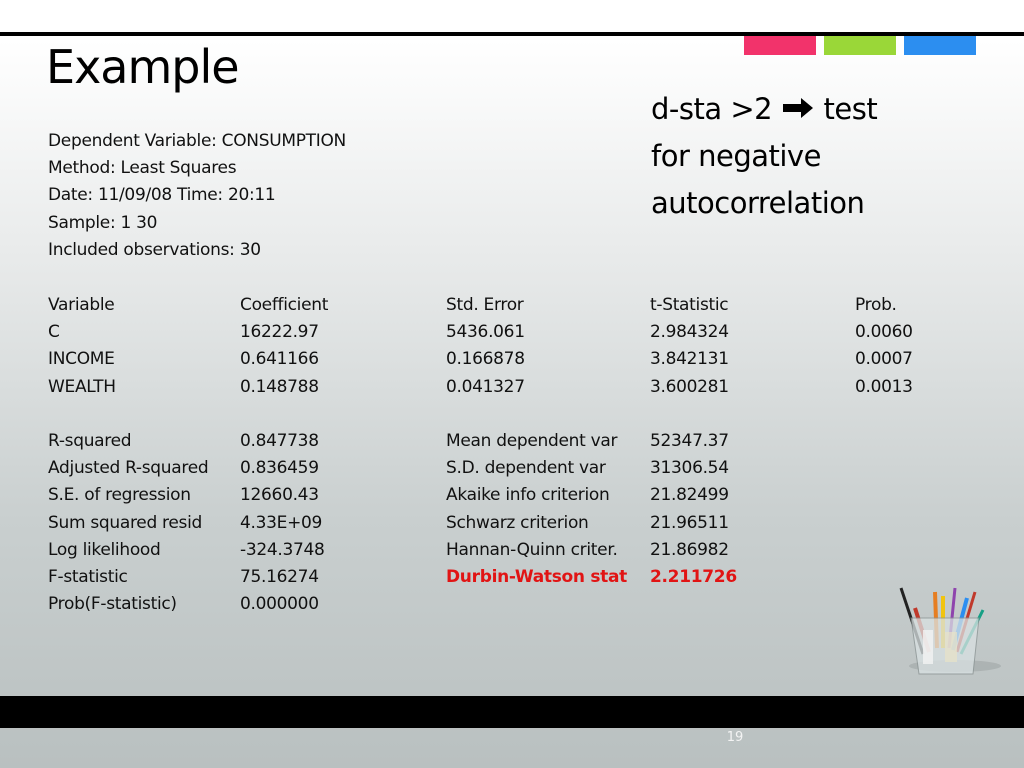 This screenshot has width=1024, height=768. Describe the element at coordinates (884, 386) in the screenshot. I see `cell-prob: 0.0013` at that location.